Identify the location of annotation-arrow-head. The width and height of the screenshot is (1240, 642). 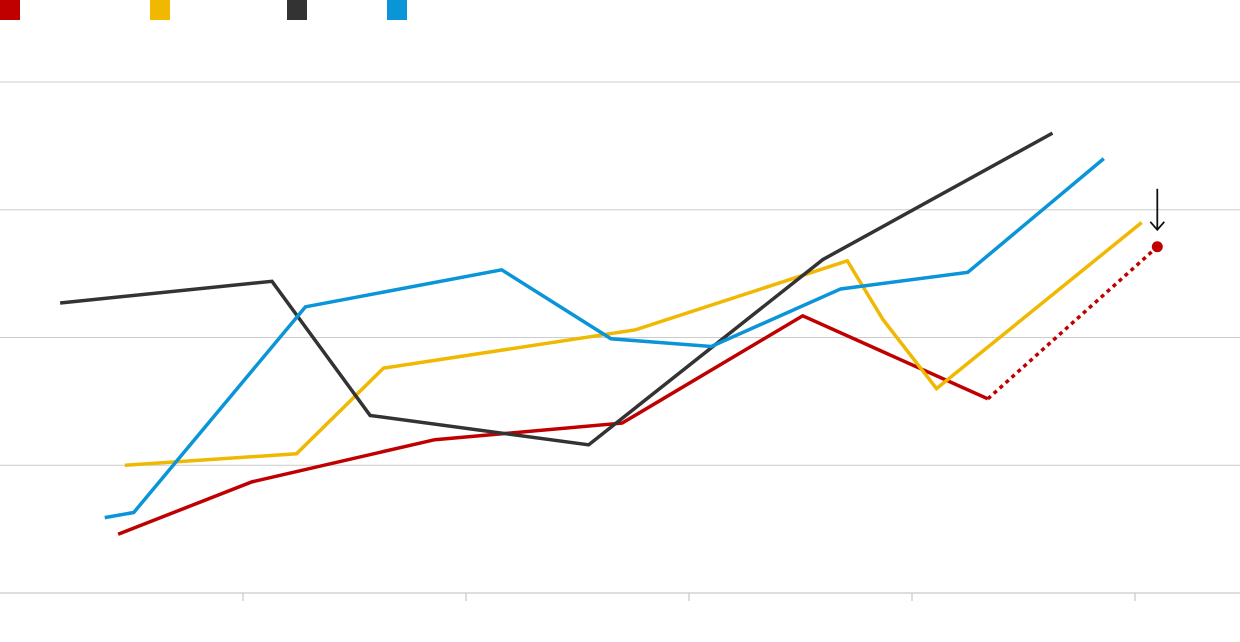
(1157, 226).